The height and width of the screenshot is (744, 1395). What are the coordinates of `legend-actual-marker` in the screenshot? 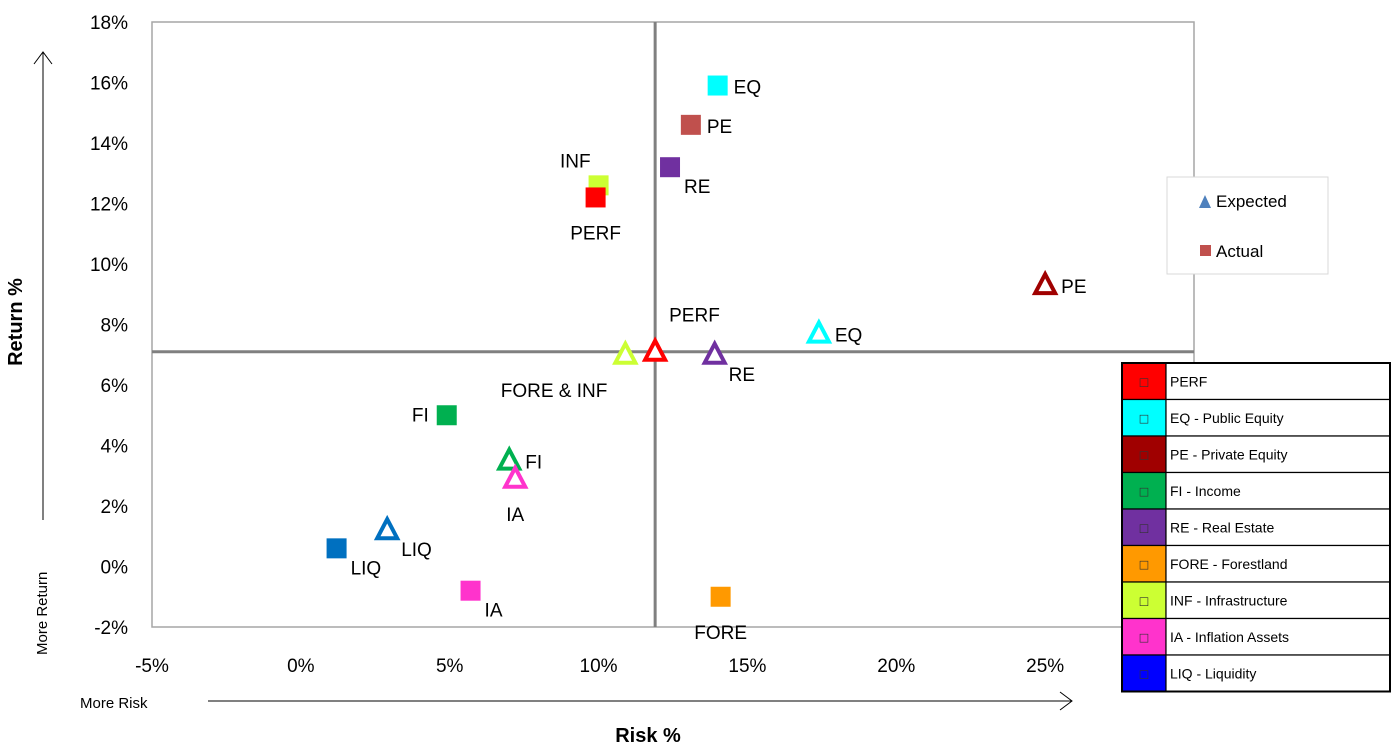 It's located at (1205, 250).